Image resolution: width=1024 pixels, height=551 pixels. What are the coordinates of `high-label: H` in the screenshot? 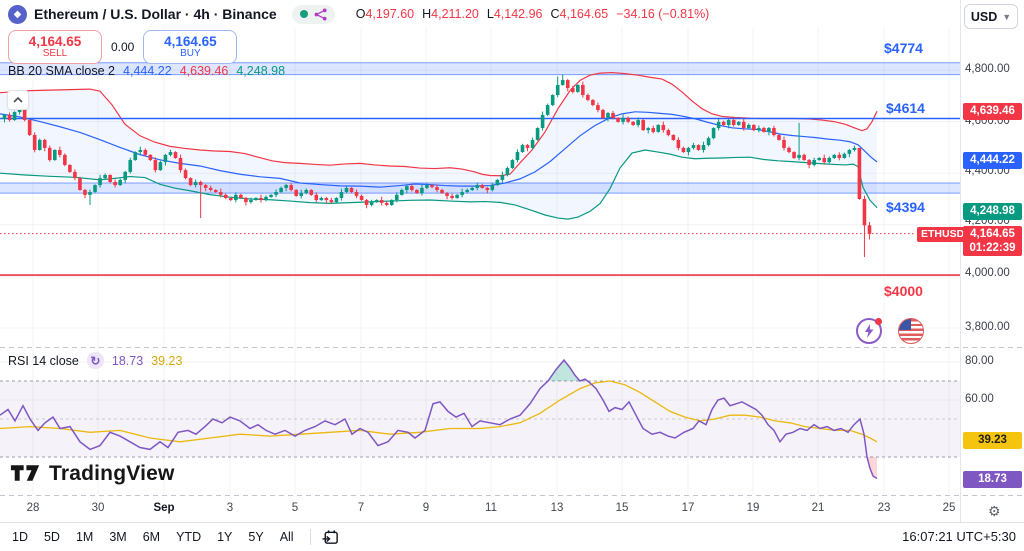 It's located at (427, 14).